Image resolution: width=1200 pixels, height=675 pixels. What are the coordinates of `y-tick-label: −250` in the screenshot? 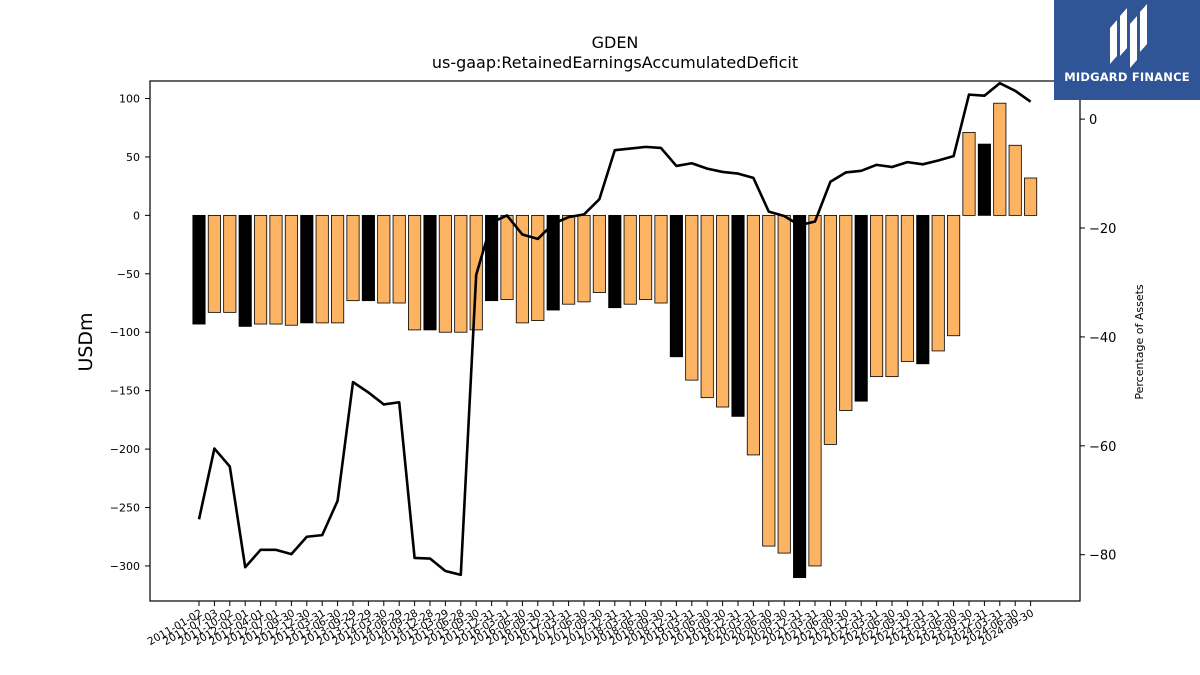 It's located at (125, 508).